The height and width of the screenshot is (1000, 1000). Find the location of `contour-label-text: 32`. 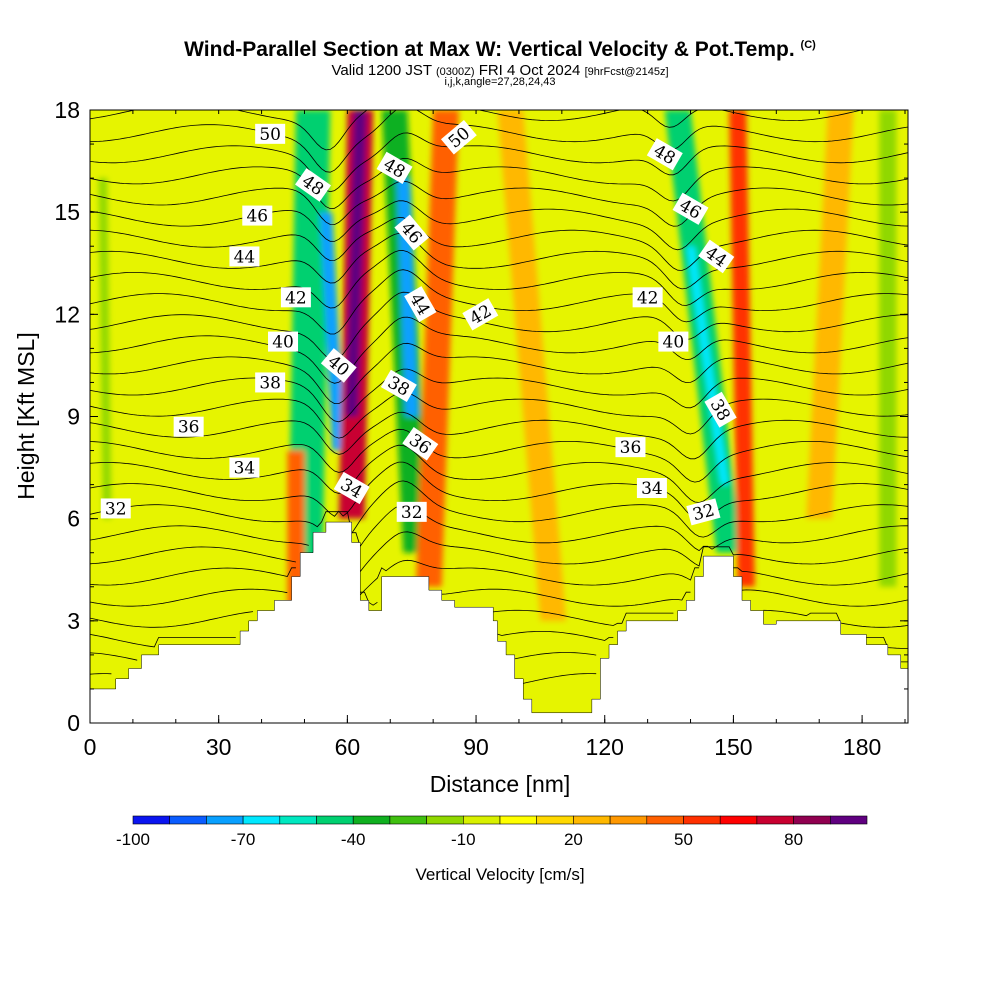

contour-label-text: 32 is located at coordinates (116, 509).